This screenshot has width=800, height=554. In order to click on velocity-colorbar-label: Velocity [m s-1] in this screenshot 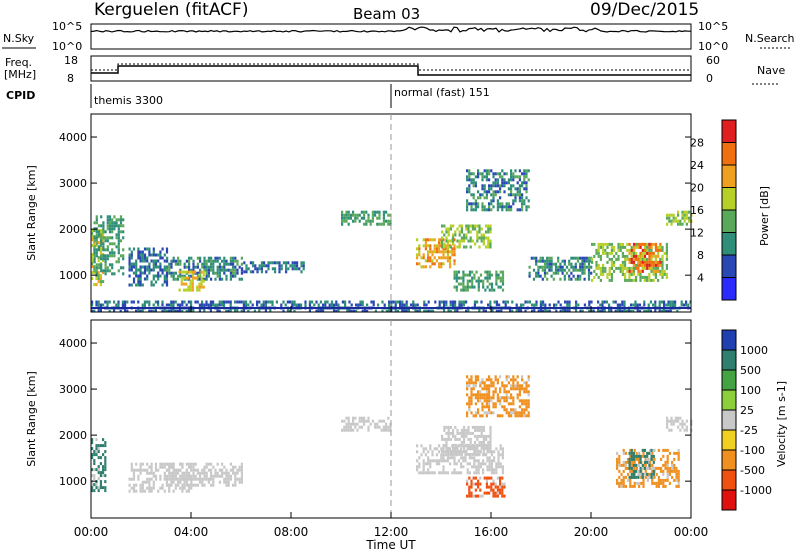, I will do `click(781, 424)`.